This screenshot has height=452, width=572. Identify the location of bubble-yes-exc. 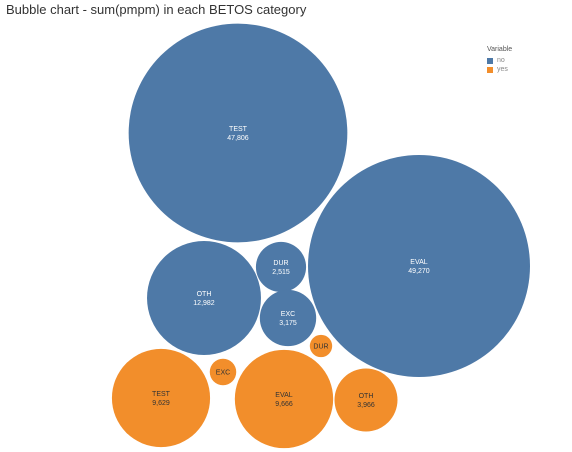
(223, 372).